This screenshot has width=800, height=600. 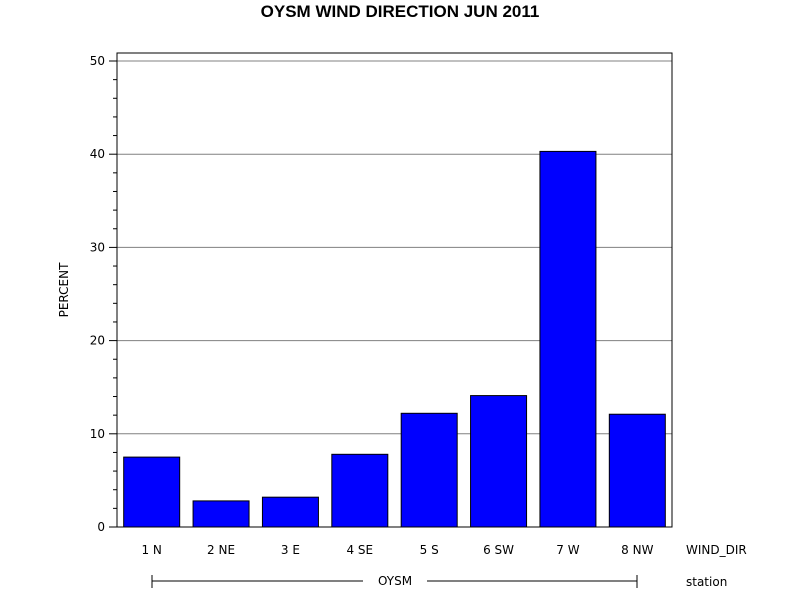 I want to click on x-tick-label: 1 N, so click(x=151, y=550).